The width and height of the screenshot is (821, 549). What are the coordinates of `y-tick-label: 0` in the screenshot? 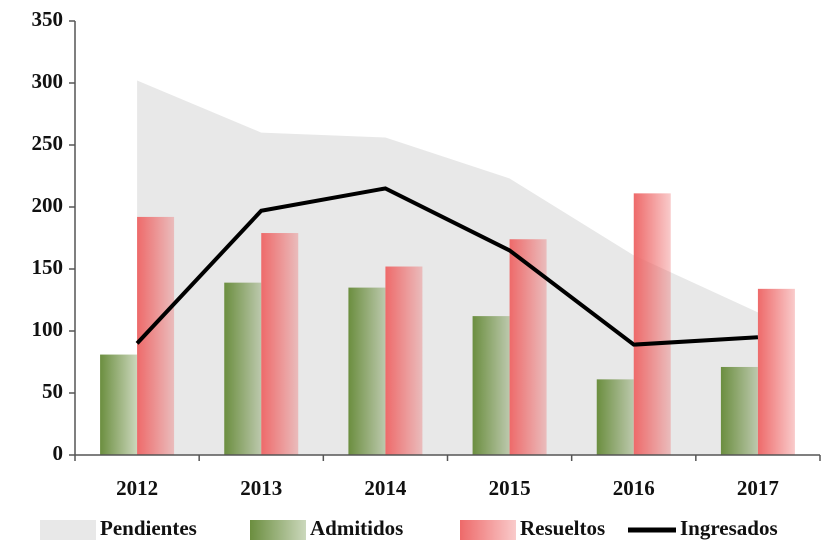 It's located at (58, 453).